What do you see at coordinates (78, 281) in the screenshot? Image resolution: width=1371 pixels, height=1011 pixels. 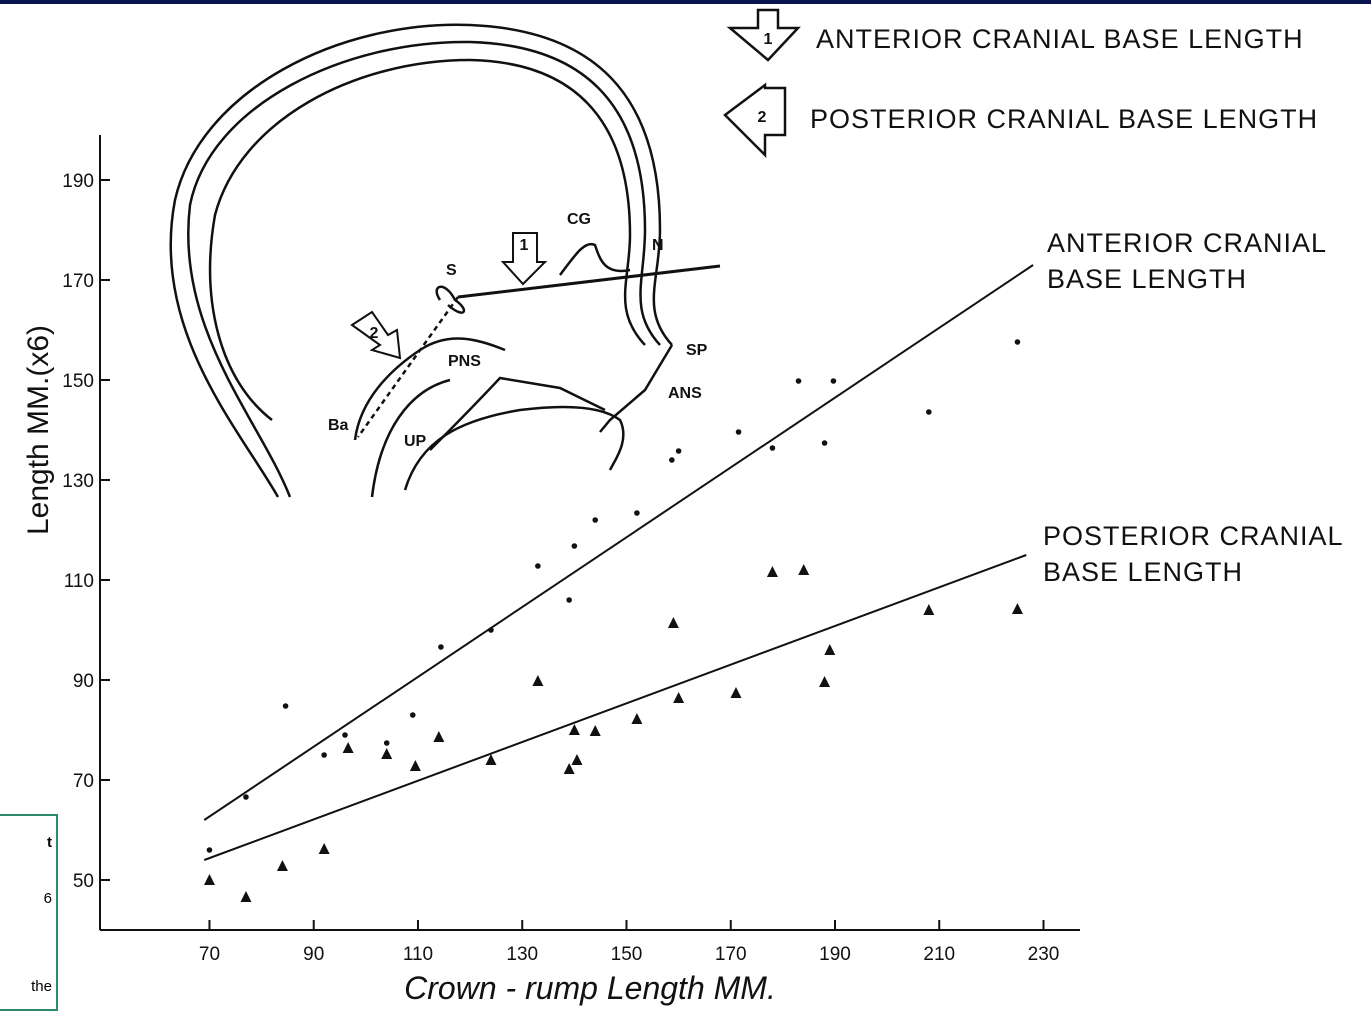 I see `y-tick-label: 170` at bounding box center [78, 281].